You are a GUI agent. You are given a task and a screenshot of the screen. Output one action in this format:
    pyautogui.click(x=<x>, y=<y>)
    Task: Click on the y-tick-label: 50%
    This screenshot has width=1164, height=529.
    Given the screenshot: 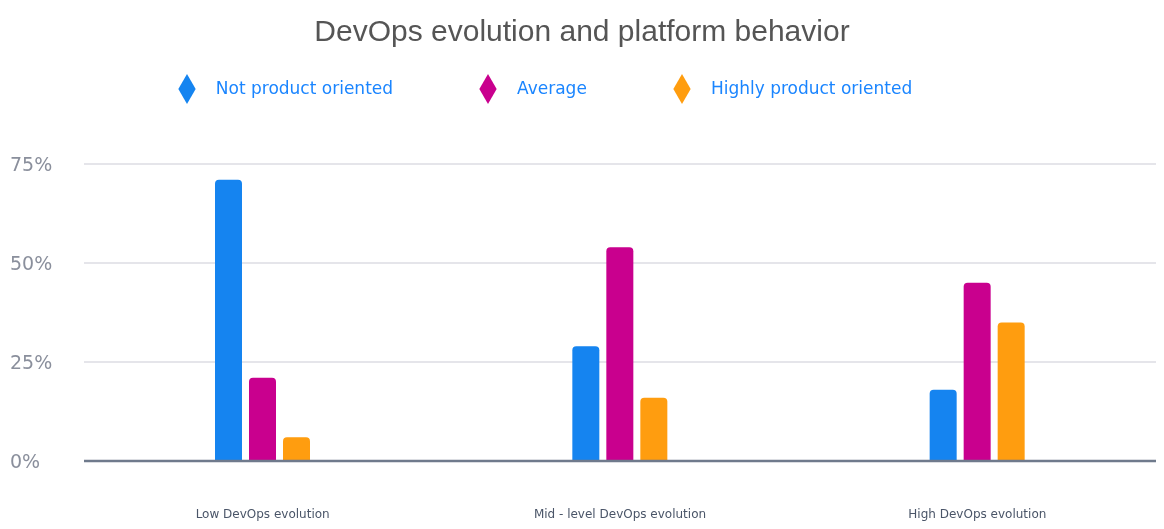 What is the action you would take?
    pyautogui.click(x=31, y=262)
    